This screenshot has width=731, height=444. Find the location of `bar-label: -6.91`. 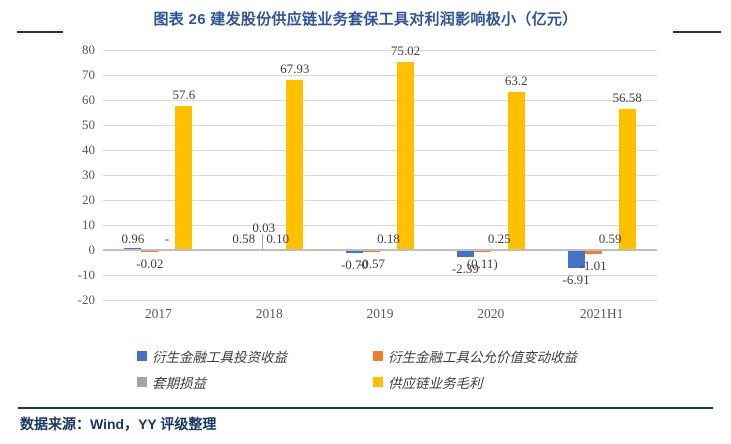

bar-label: -6.91 is located at coordinates (576, 280).